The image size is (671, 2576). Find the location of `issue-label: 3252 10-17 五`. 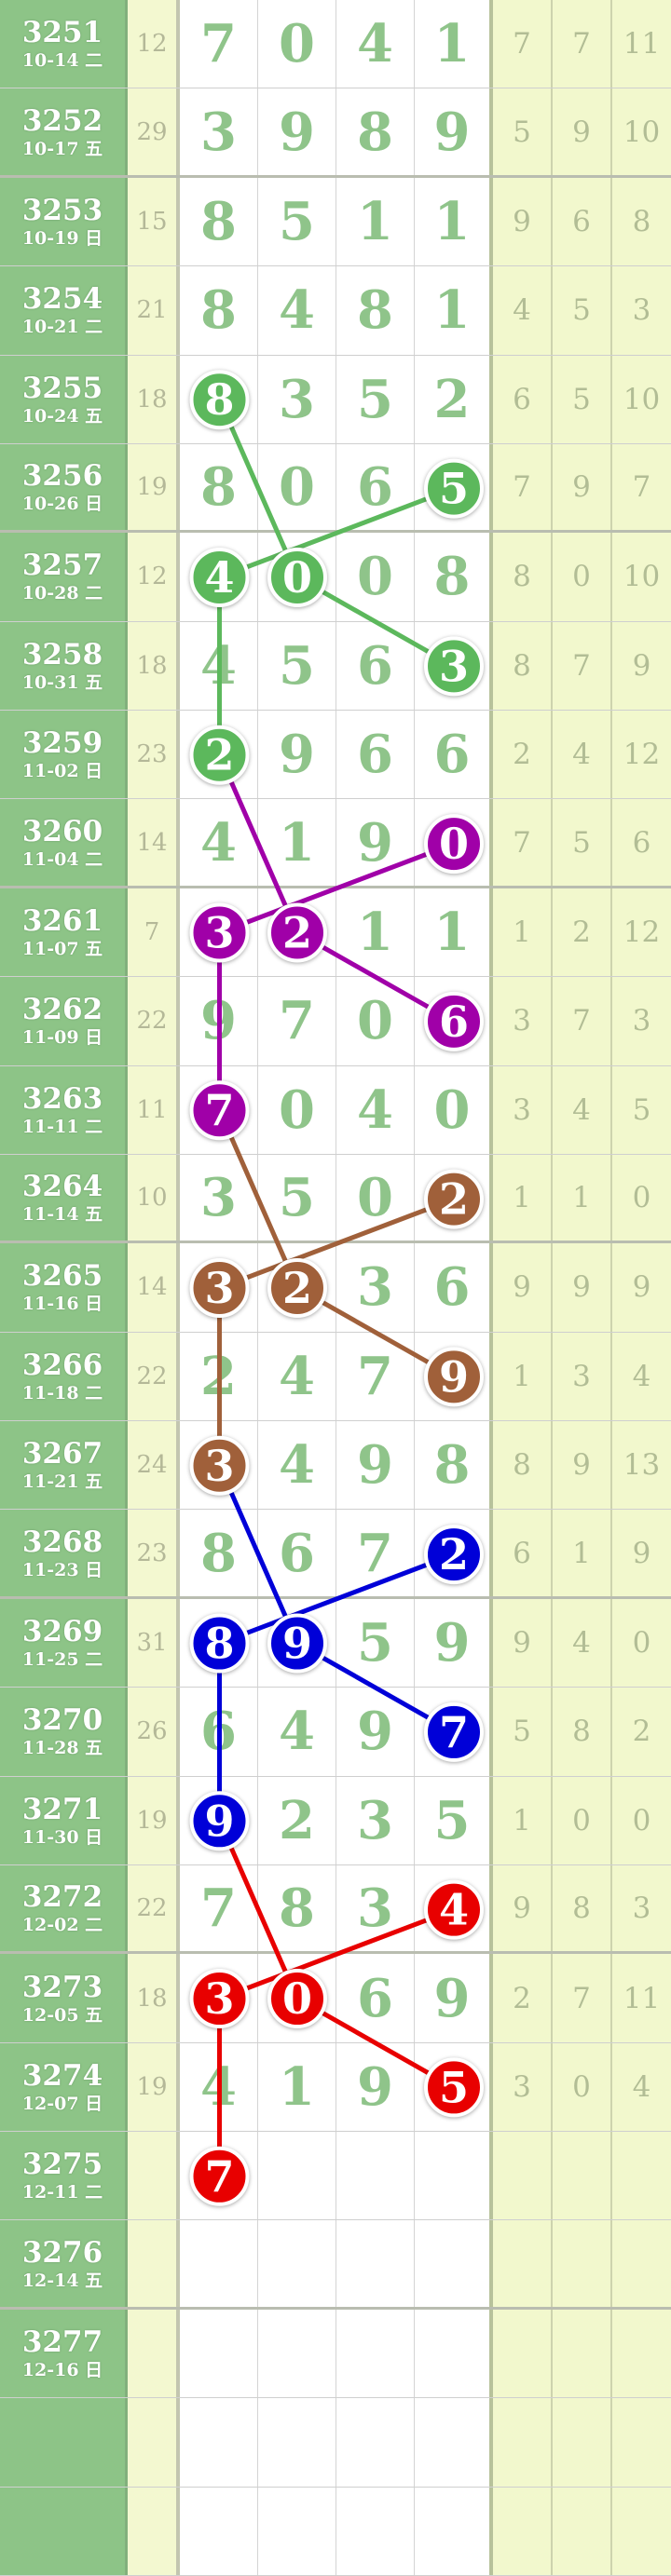

issue-label: 3252 10-17 五 is located at coordinates (64, 131).